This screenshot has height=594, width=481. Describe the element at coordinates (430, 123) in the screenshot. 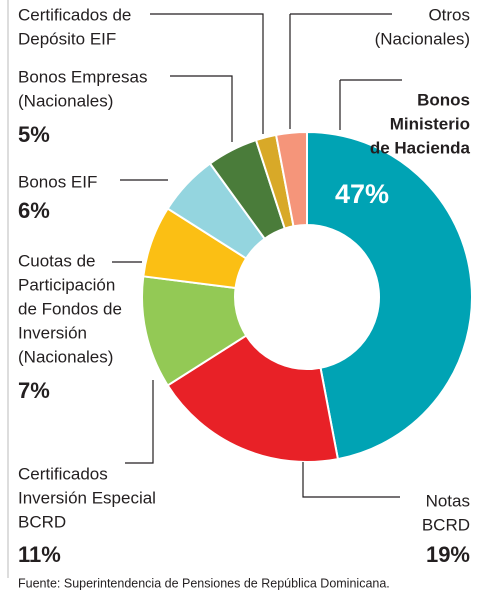

I see `legend-label: Ministerio` at that location.